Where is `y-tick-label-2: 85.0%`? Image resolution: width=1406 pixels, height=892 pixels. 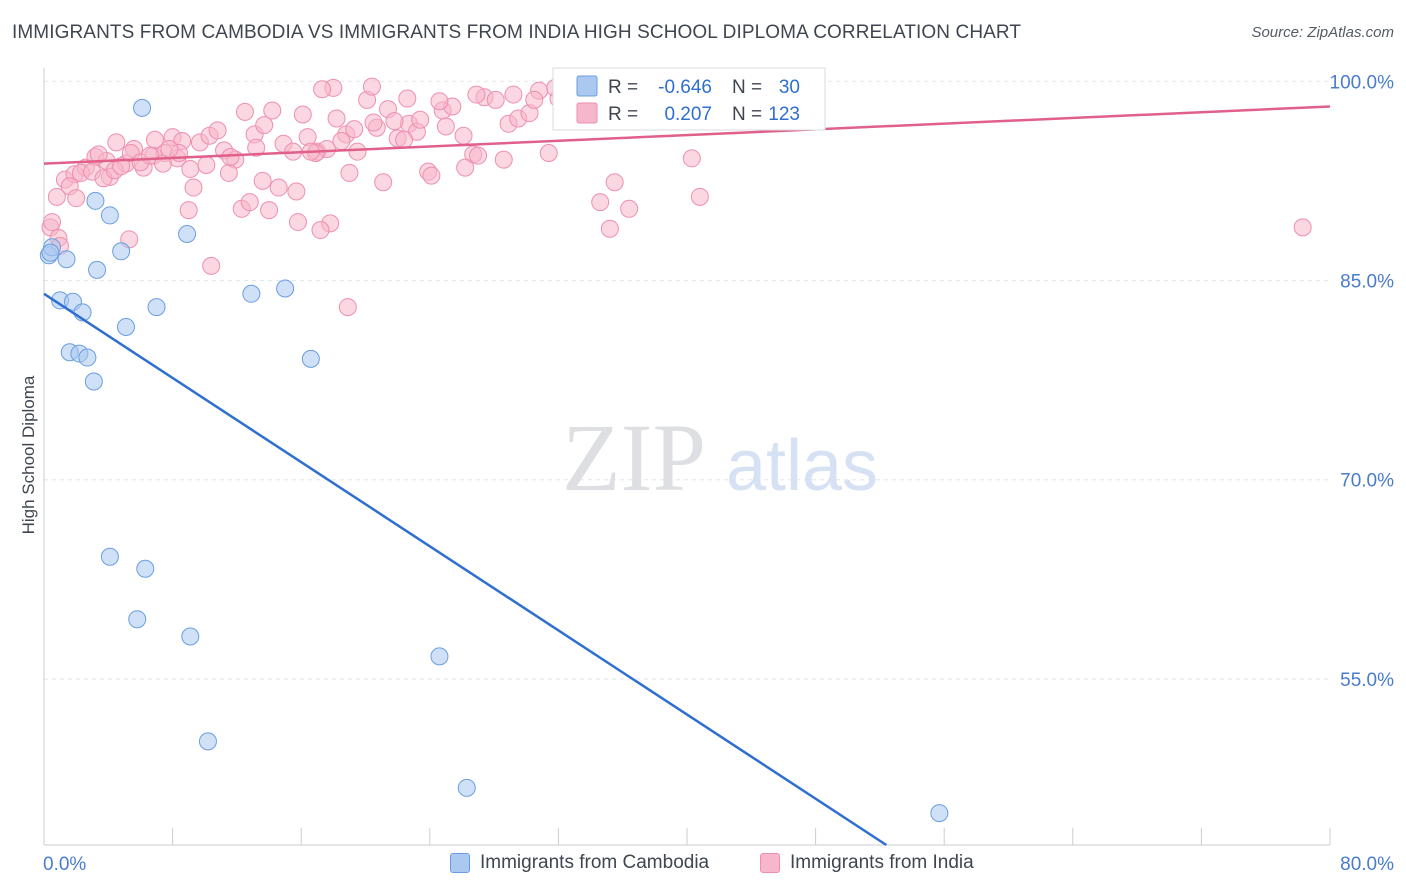
y-tick-label-2: 85.0% is located at coordinates (1367, 282).